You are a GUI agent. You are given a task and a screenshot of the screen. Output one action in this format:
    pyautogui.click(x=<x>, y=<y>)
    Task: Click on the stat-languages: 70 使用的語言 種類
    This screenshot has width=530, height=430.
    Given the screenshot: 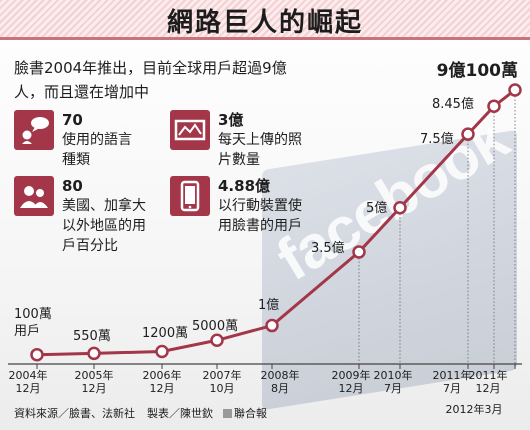 What is the action you would take?
    pyautogui.click(x=73, y=140)
    